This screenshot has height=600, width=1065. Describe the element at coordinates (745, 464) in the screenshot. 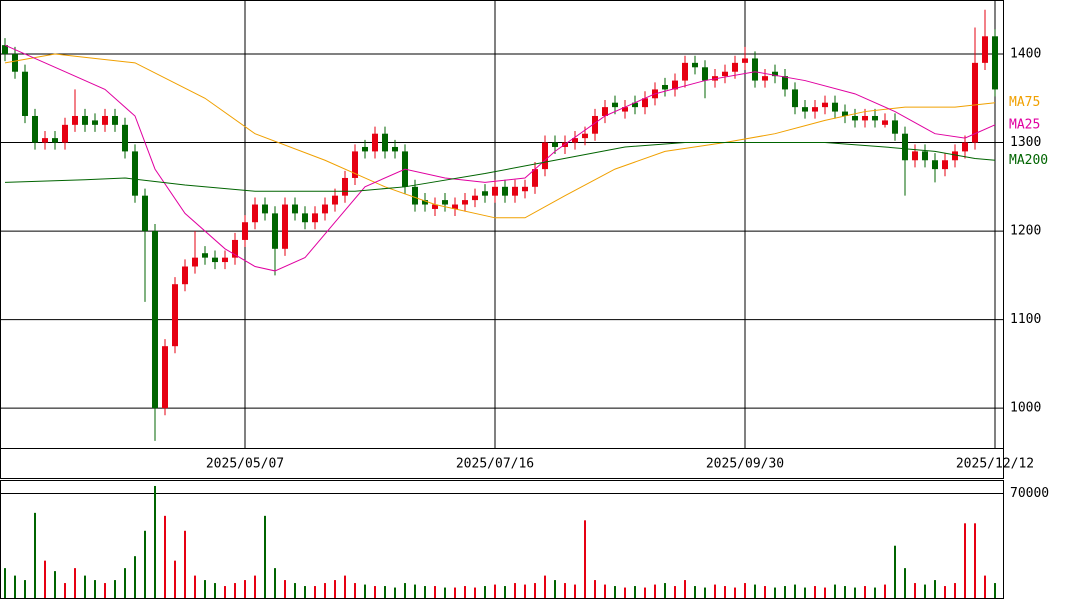

I see `x-tick-label: 2025/09/30` at that location.